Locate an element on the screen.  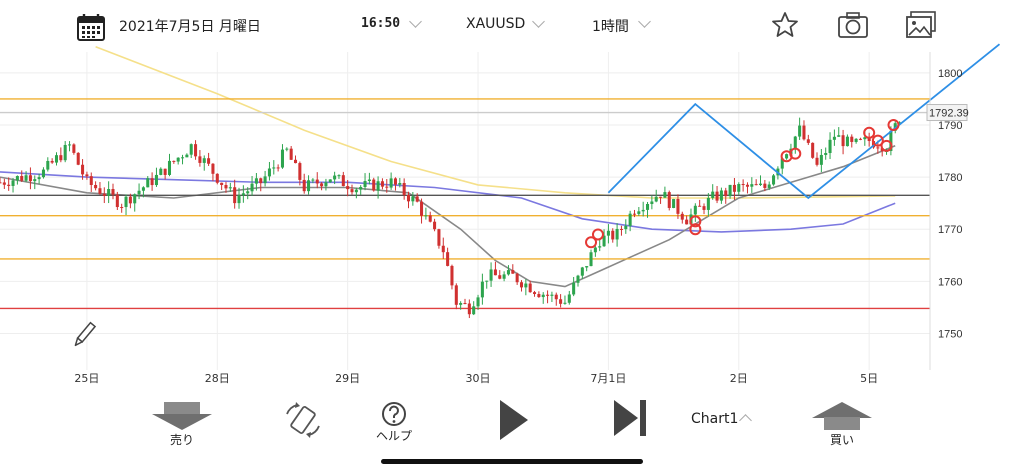
price-axis: 1750 1760 1770 1780 1790 1800 is located at coordinates (950, 204).